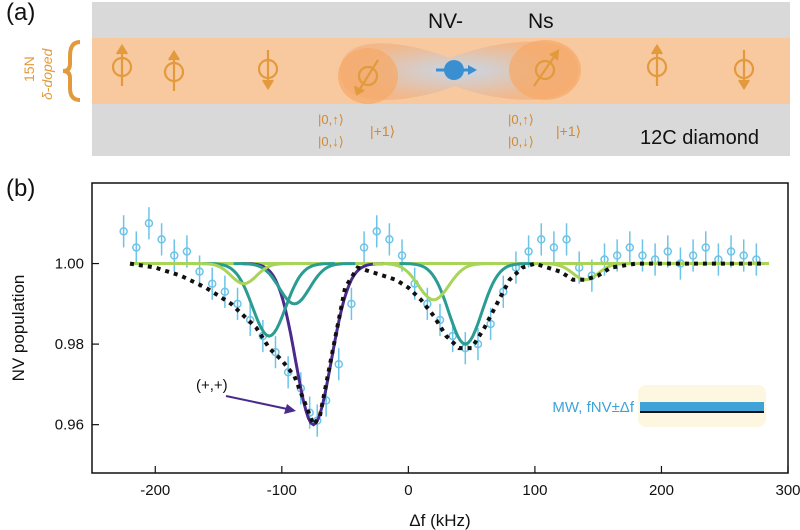  What do you see at coordinates (541, 21) in the screenshot?
I see `ns-label: Ns` at bounding box center [541, 21].